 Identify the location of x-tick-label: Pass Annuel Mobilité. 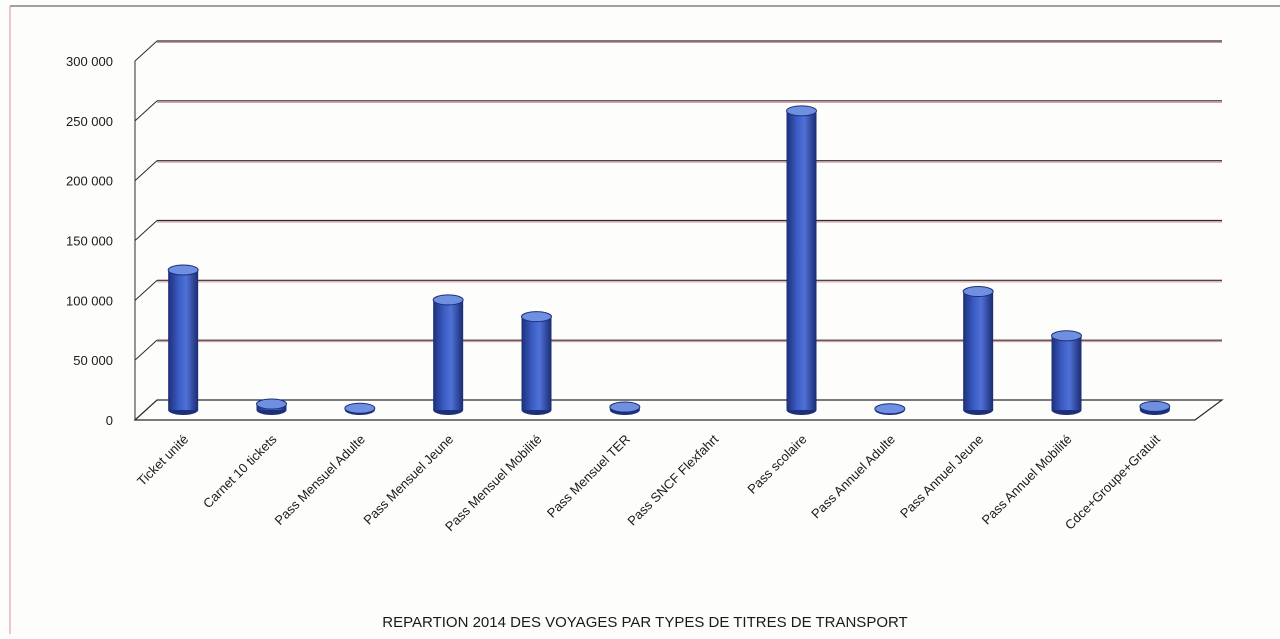
(1027, 480).